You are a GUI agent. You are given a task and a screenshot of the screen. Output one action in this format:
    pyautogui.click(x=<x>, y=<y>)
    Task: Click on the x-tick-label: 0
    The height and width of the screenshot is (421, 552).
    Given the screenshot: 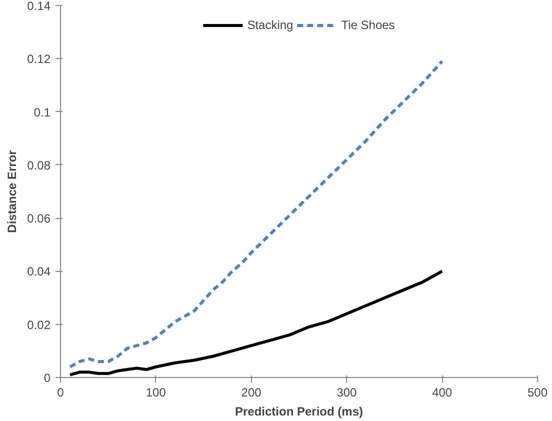 What is the action you would take?
    pyautogui.click(x=60, y=393)
    